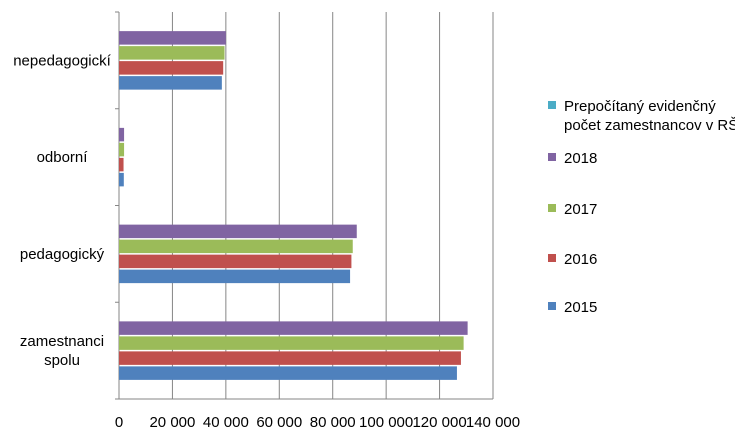  What do you see at coordinates (493, 422) in the screenshot?
I see `x-tick-label: 140 000` at bounding box center [493, 422].